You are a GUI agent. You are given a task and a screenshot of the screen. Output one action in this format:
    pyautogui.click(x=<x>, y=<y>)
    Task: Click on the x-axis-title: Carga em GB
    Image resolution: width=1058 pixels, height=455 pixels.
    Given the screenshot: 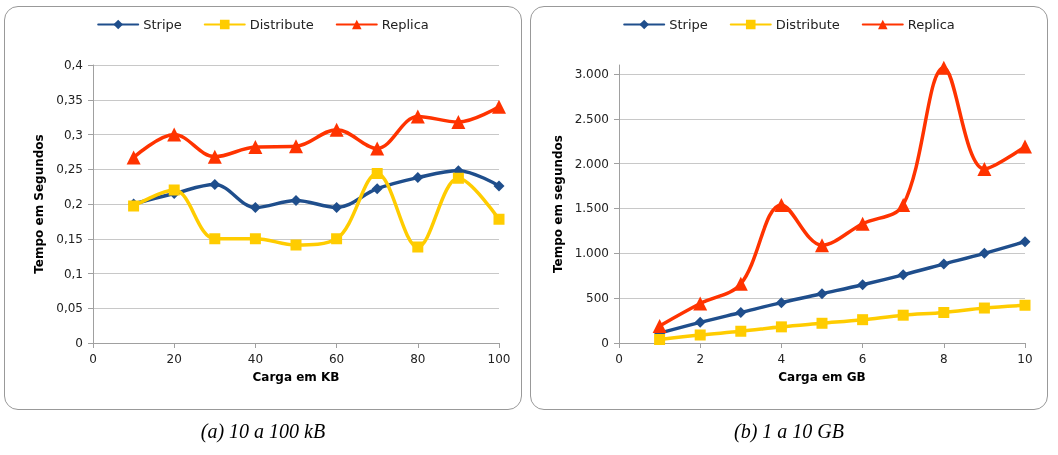 What is the action you would take?
    pyautogui.click(x=822, y=377)
    